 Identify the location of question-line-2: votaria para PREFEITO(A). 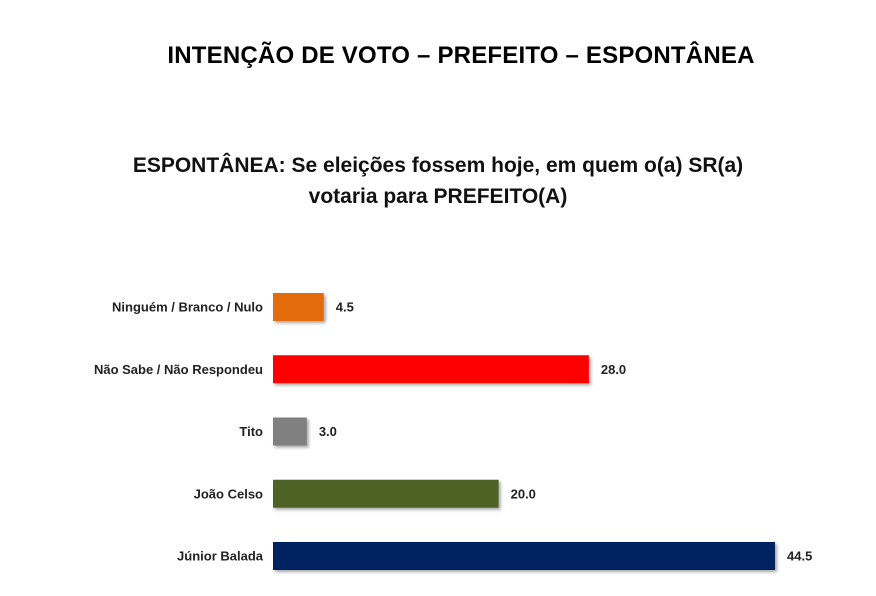
(438, 196).